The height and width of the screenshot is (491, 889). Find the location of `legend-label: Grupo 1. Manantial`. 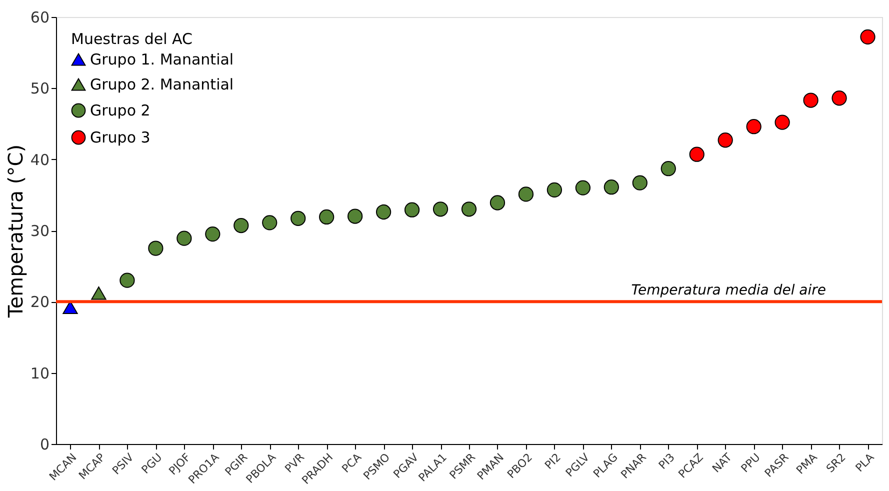

legend-label: Grupo 1. Manantial is located at coordinates (162, 59).